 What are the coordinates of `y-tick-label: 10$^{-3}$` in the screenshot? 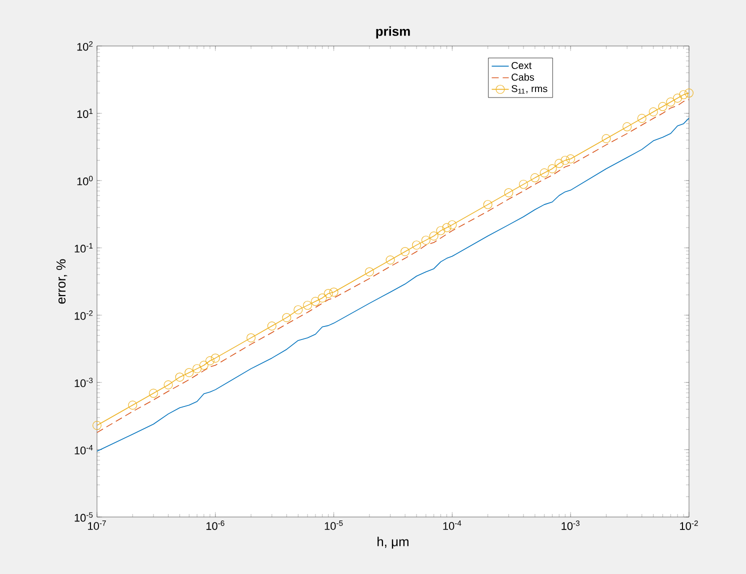 It's located at (83, 383).